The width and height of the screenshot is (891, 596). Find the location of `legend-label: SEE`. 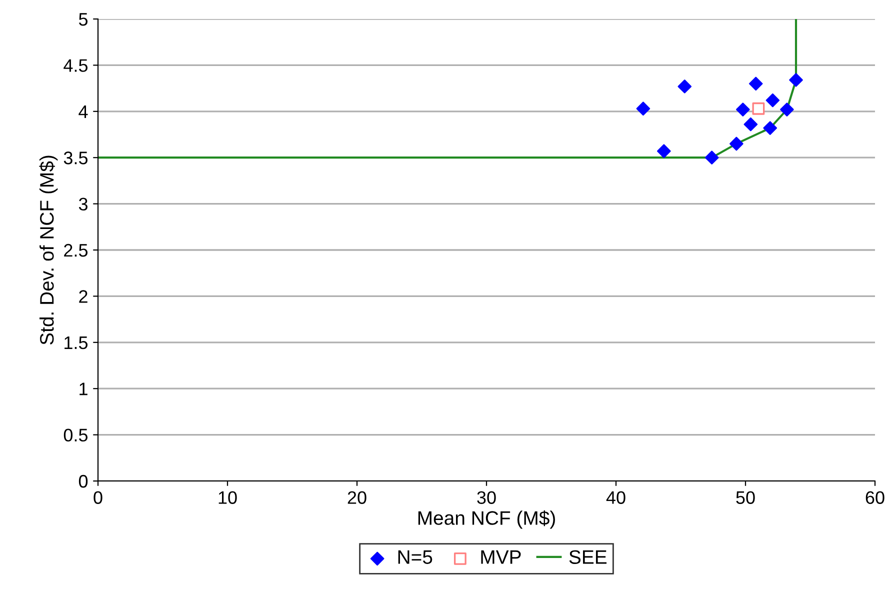

legend-label: SEE is located at coordinates (588, 557).